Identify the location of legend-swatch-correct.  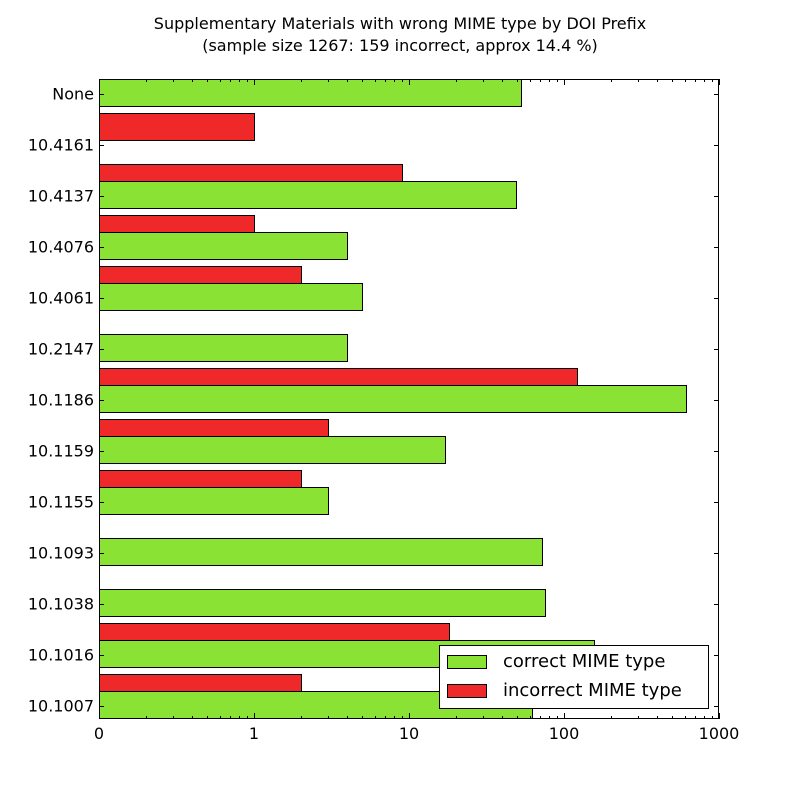
(467, 661).